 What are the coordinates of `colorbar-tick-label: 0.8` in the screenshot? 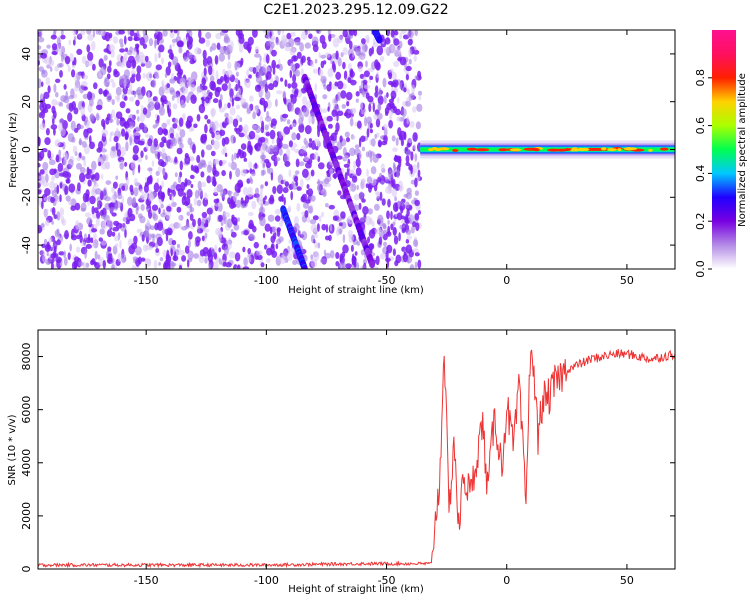 It's located at (700, 78).